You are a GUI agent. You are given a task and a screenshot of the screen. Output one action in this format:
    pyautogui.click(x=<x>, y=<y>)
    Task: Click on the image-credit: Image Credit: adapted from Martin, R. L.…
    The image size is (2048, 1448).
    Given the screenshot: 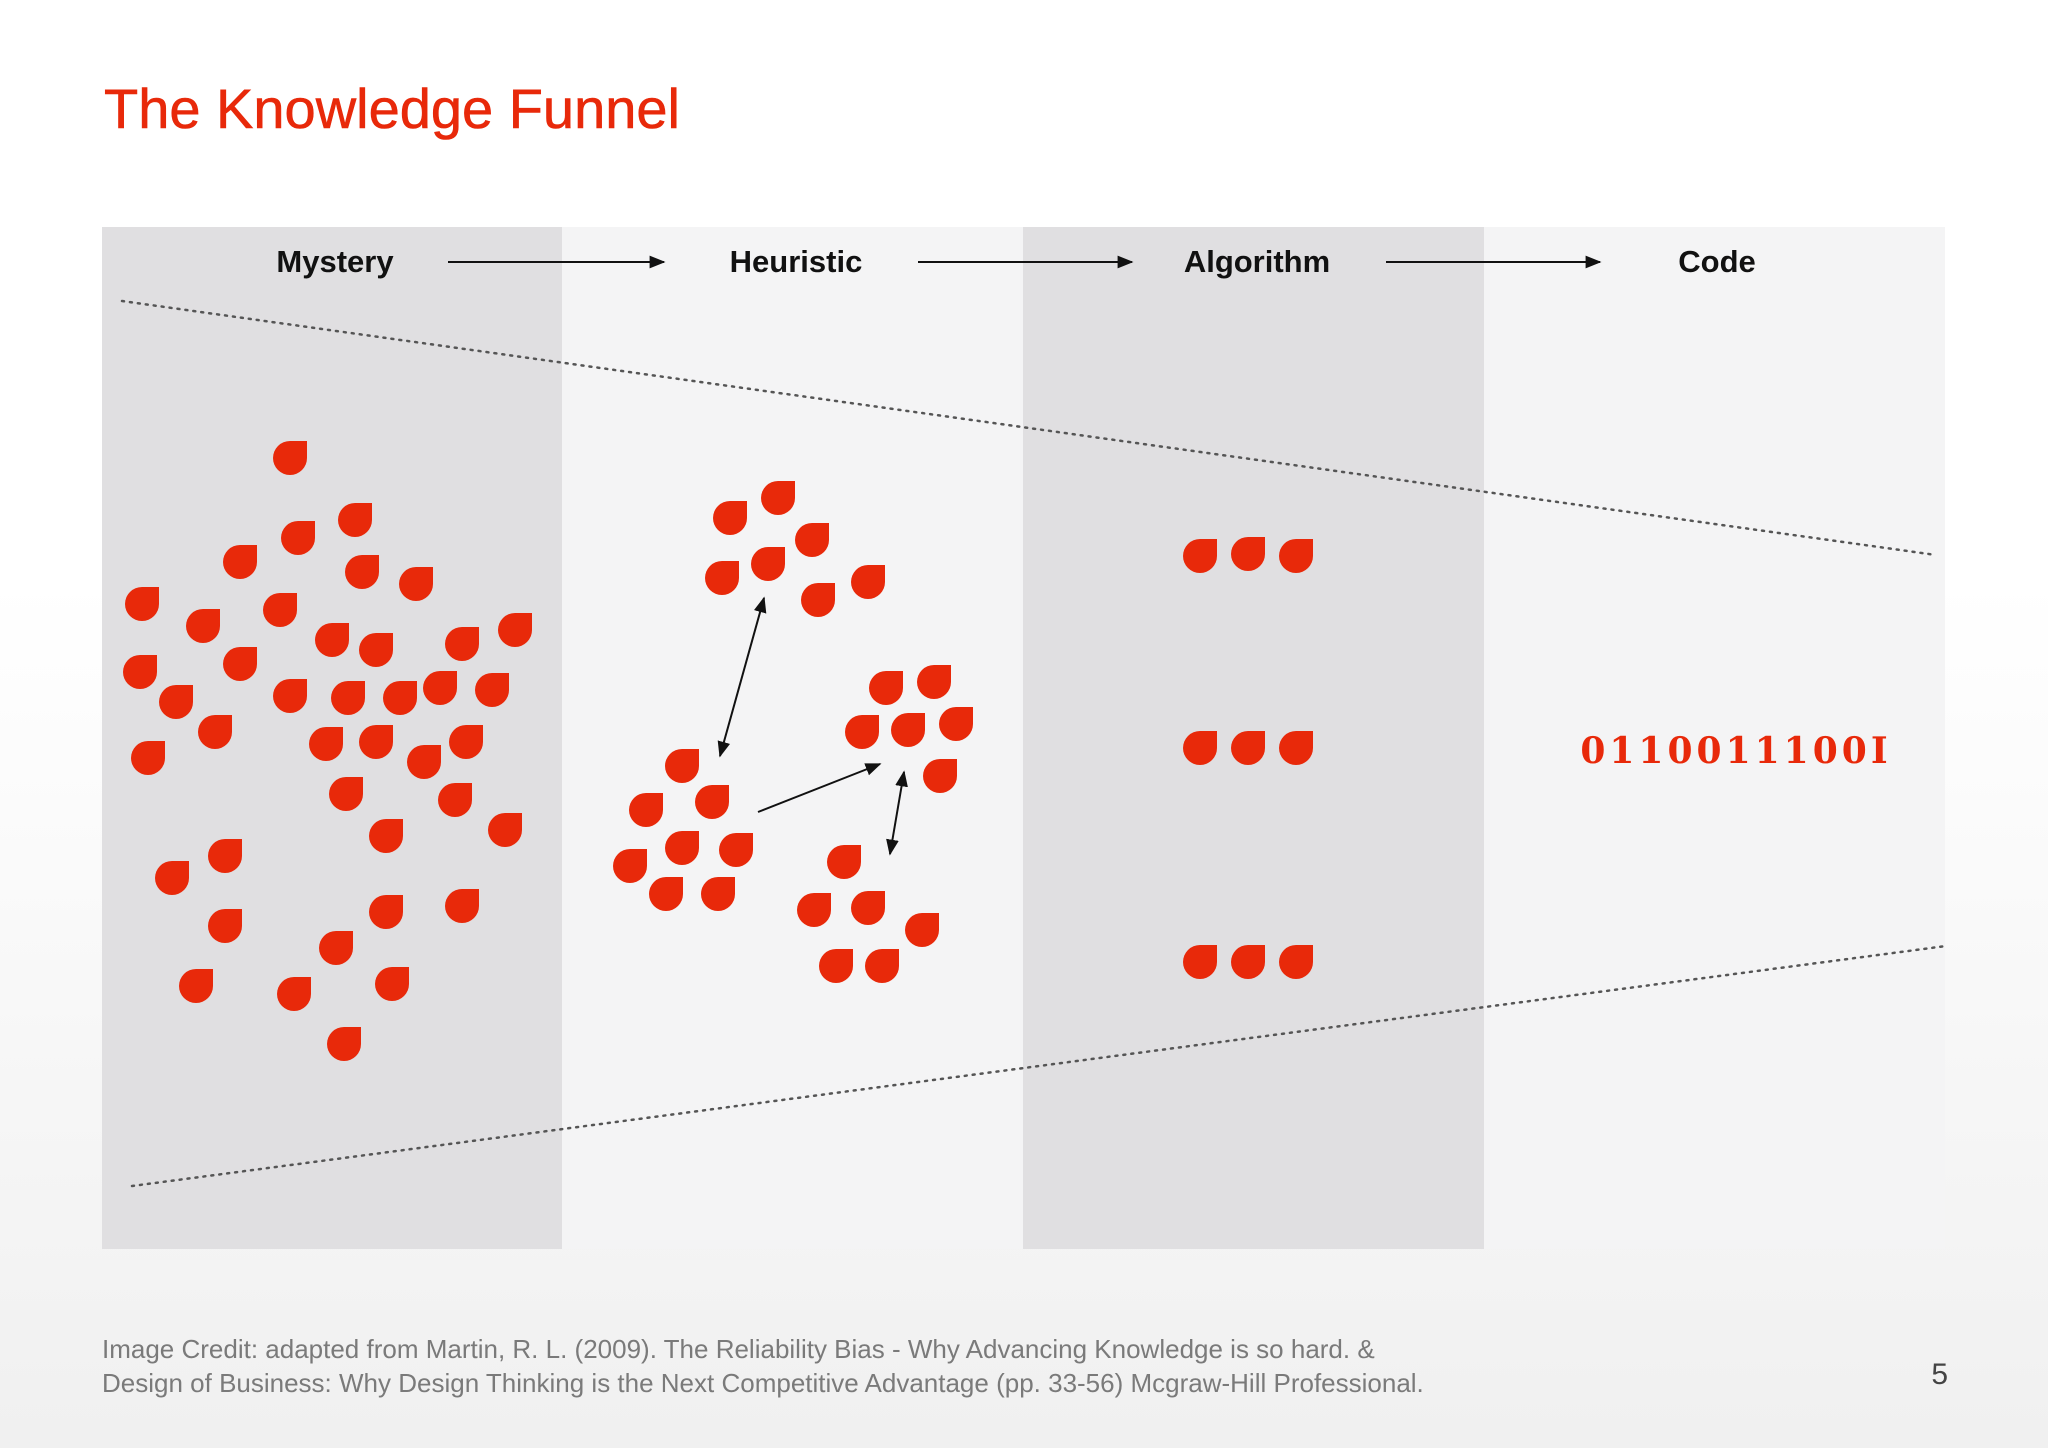 What is the action you would take?
    pyautogui.click(x=763, y=1366)
    